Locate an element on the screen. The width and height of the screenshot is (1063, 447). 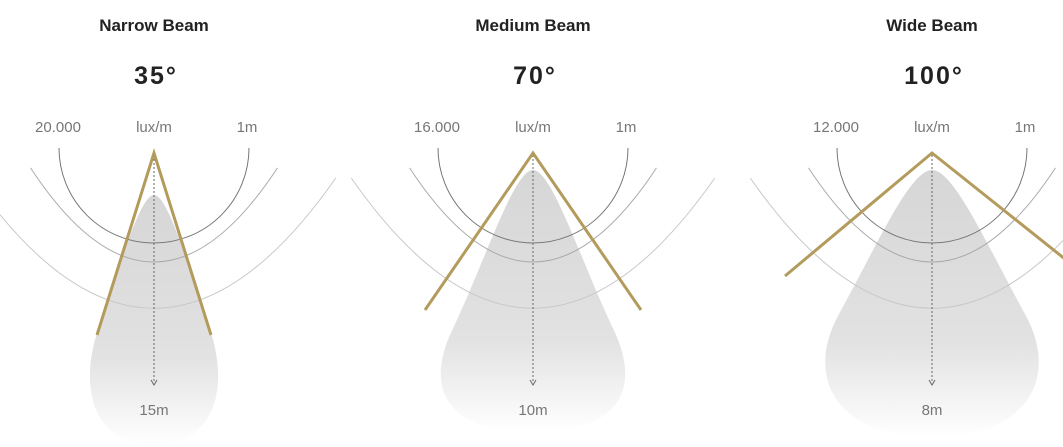
beam-title: Wide Beam is located at coordinates (931, 25).